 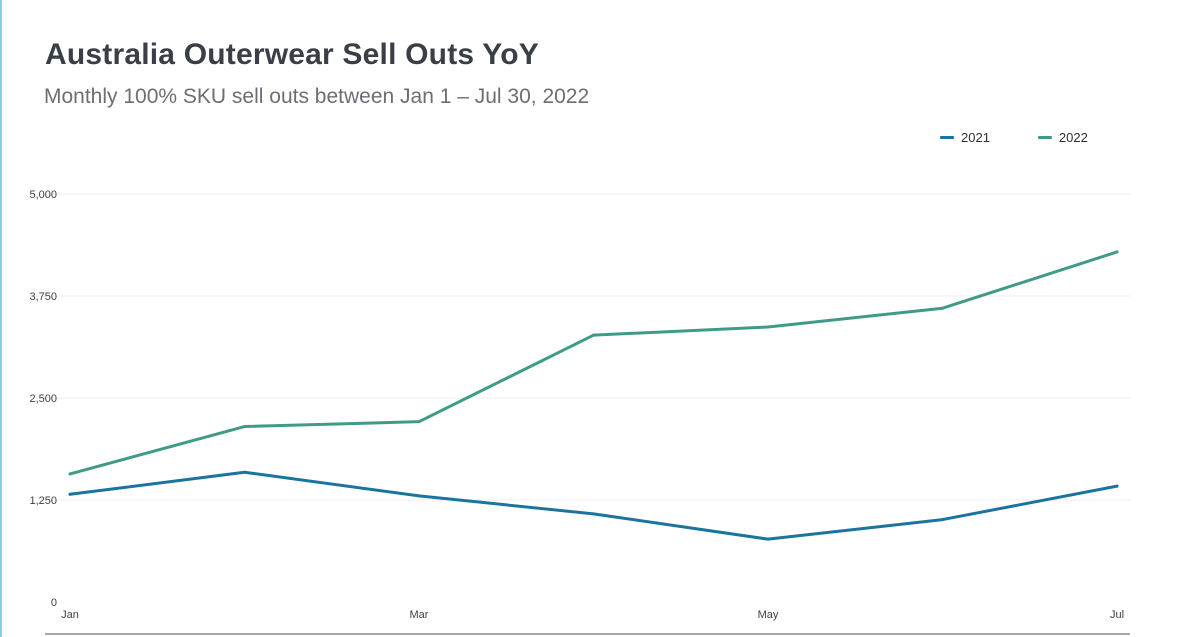 I want to click on x-tick-label: Jan, so click(x=70, y=615).